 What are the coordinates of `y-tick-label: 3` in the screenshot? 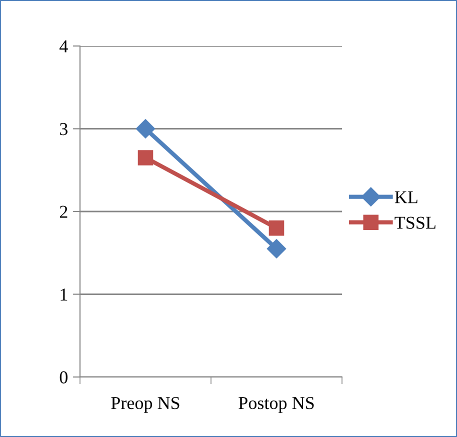 It's located at (64, 129).